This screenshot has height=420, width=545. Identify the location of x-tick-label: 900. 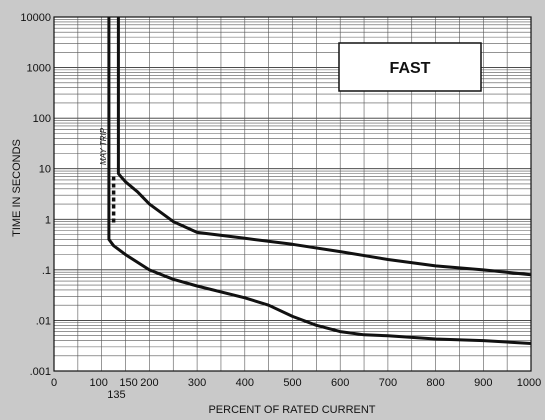
(483, 383).